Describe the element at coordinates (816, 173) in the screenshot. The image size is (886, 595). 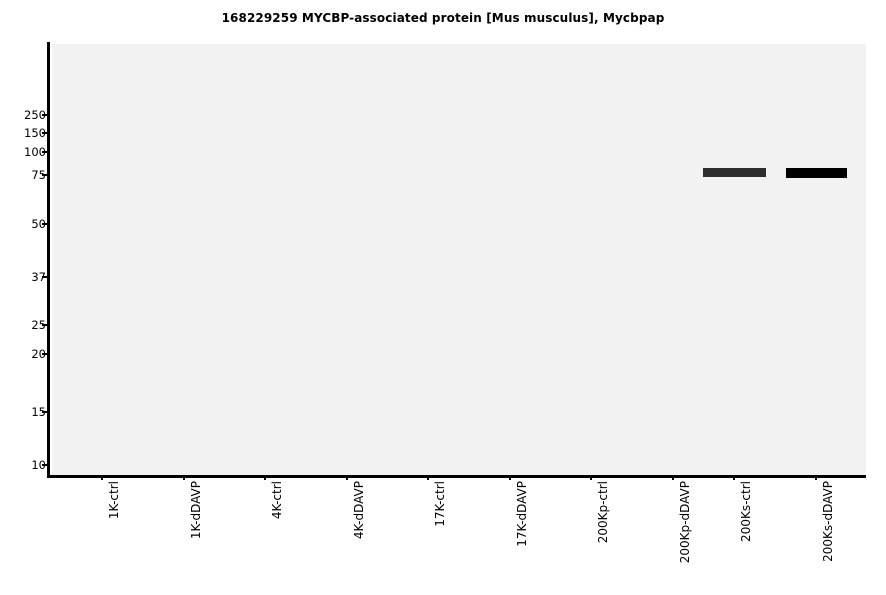
I see `blot-band-200ks-ddavp` at that location.